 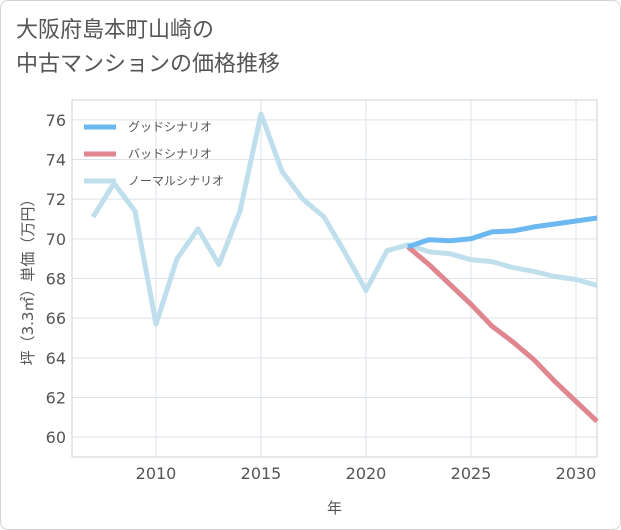 What do you see at coordinates (170, 127) in the screenshot?
I see `legend-label-good: グッドシナリオ` at bounding box center [170, 127].